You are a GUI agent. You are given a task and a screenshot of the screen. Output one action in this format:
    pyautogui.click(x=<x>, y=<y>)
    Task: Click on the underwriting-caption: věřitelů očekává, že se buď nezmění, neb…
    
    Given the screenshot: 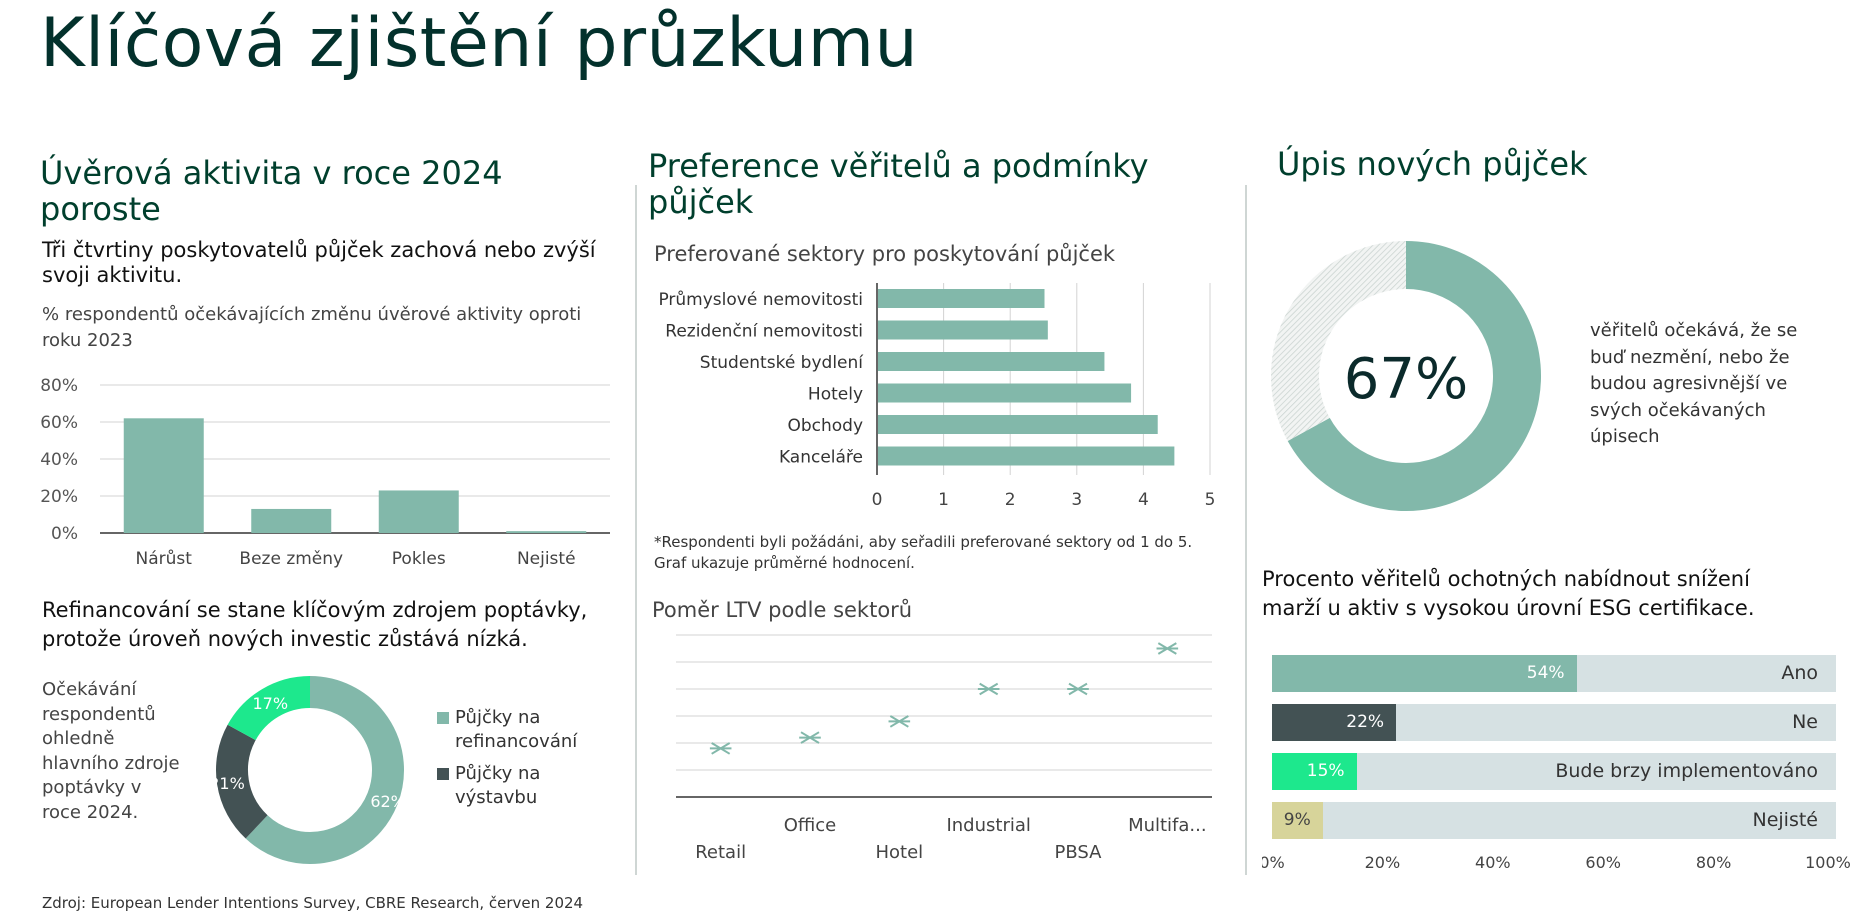 What is the action you would take?
    pyautogui.click(x=1694, y=383)
    